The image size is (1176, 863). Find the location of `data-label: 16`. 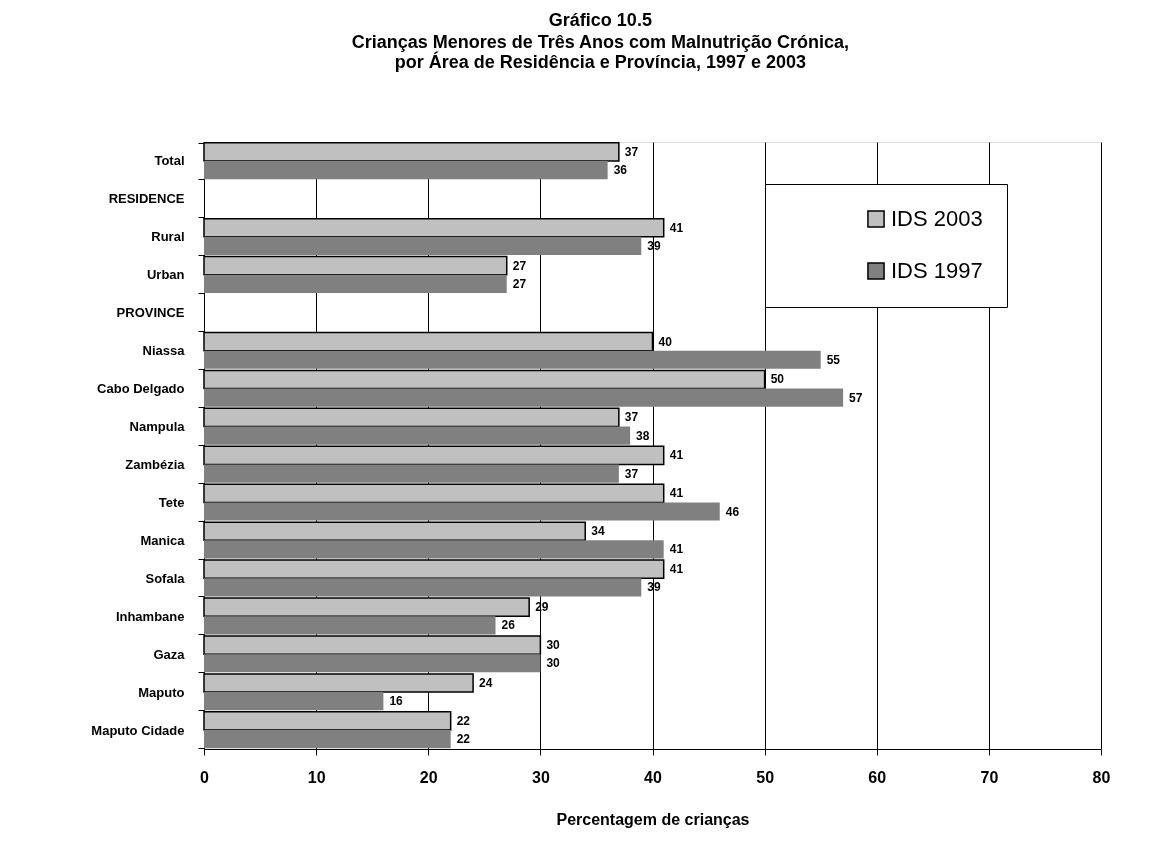

data-label: 16 is located at coordinates (396, 701).